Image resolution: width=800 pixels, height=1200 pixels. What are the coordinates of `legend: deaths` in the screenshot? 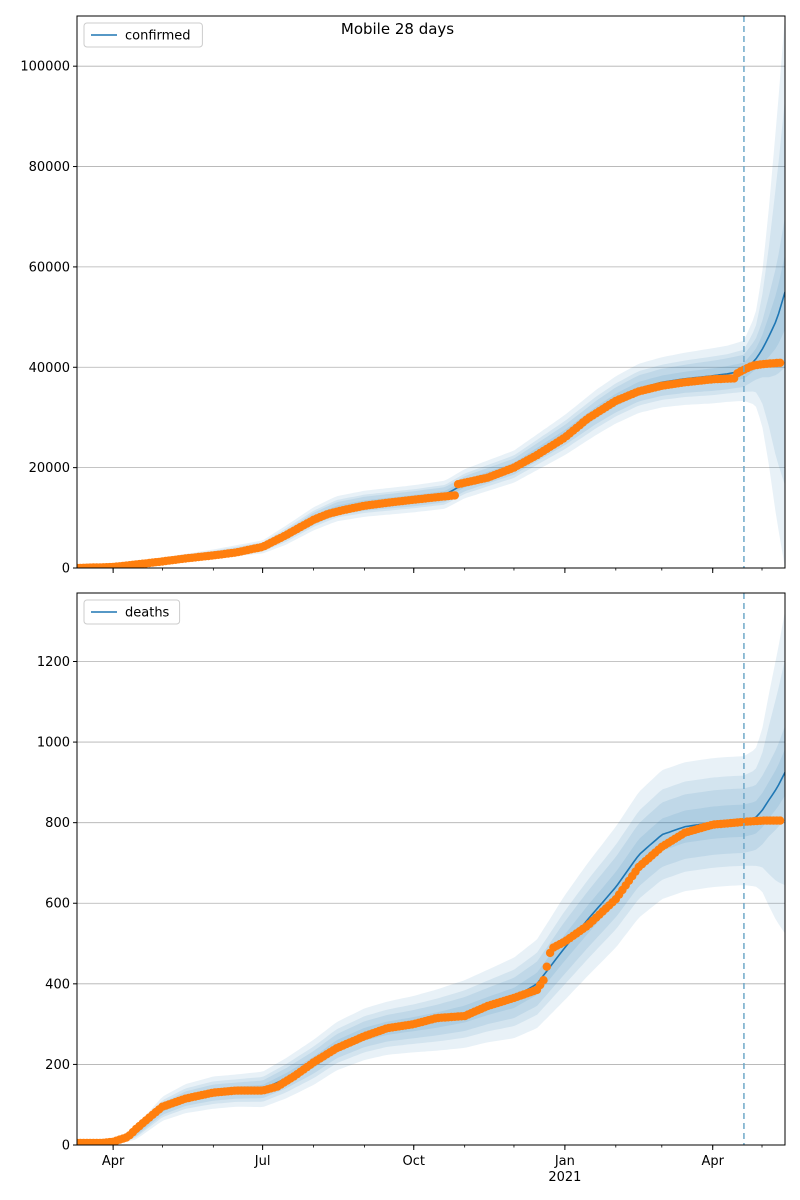 It's located at (132, 612).